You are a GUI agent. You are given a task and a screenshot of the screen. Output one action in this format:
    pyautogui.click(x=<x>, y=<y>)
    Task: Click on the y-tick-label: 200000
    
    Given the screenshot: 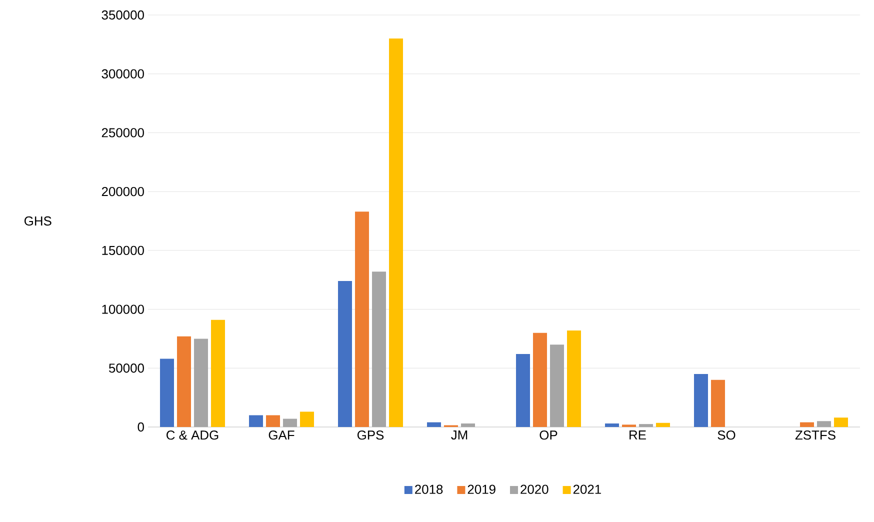 What is the action you would take?
    pyautogui.click(x=123, y=191)
    